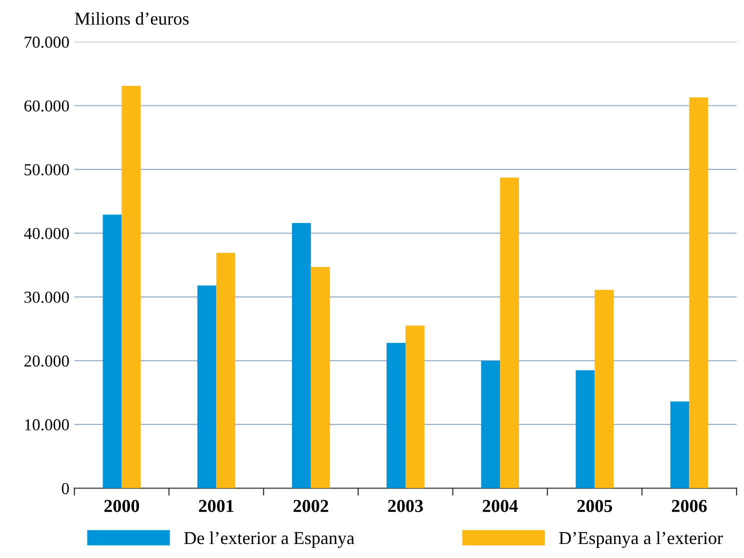  What do you see at coordinates (131, 18) in the screenshot?
I see `y-axis-title: Milions d’euros` at bounding box center [131, 18].